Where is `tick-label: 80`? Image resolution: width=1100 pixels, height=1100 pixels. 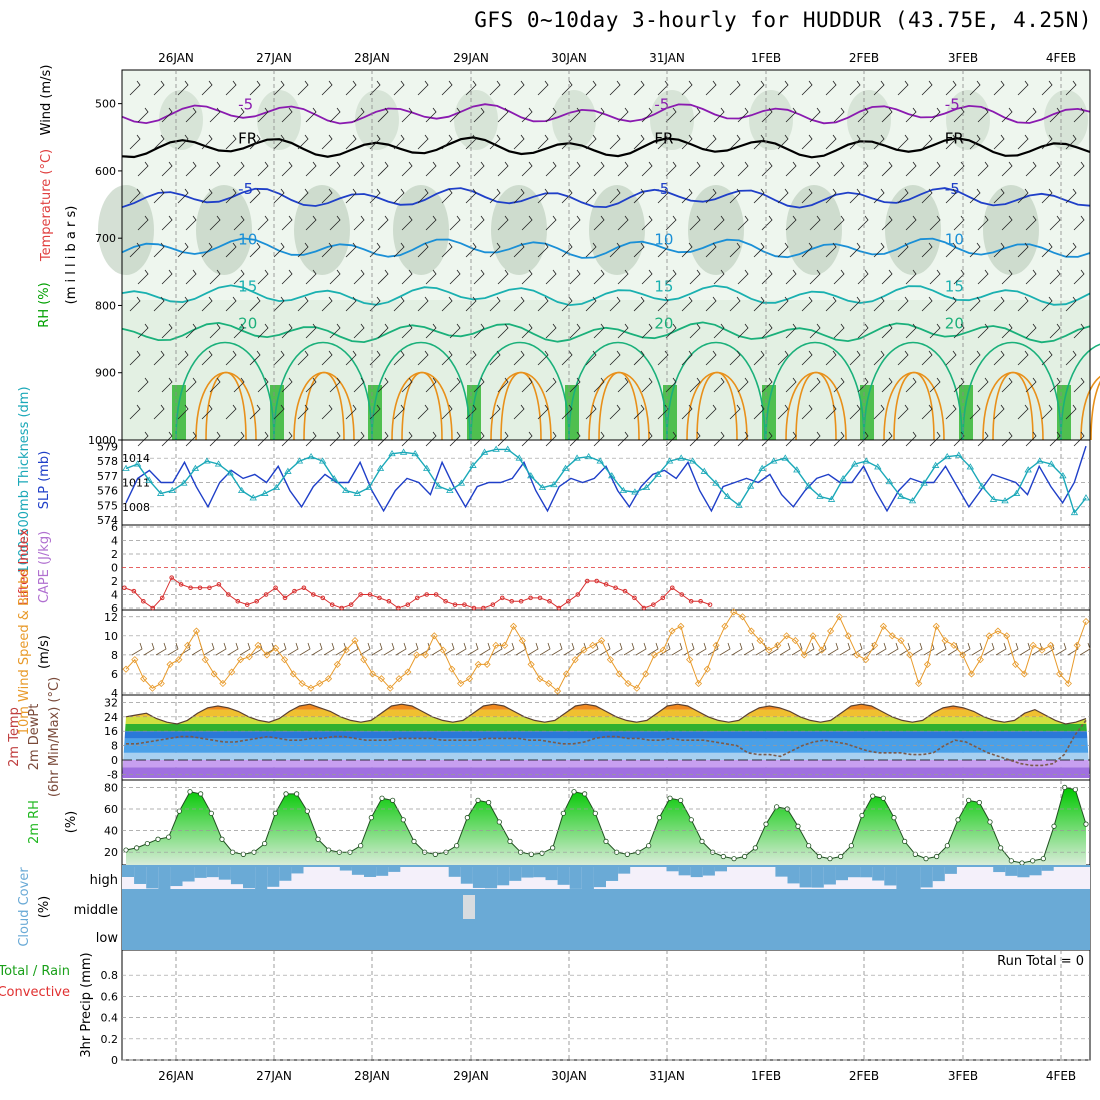
tick-label: 80 is located at coordinates (111, 787).